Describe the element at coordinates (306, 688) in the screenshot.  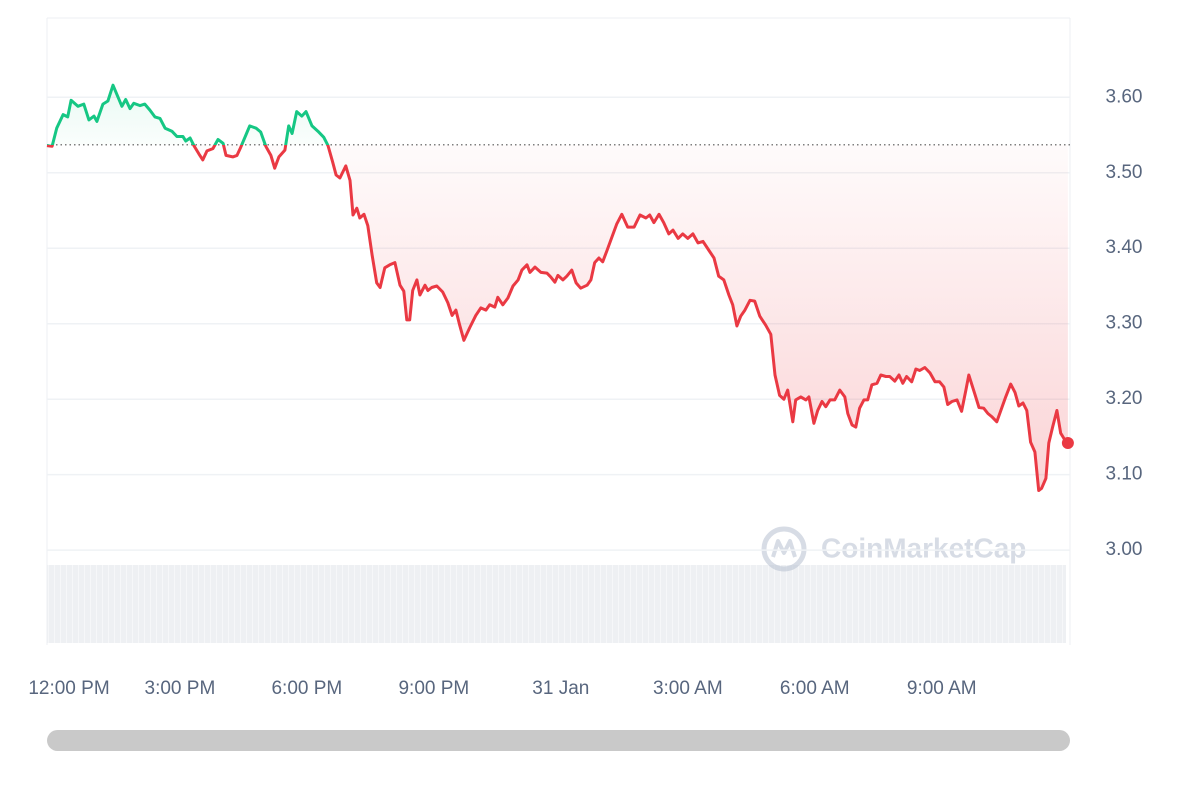
I see `x-tick-label: 6:00 PM` at that location.